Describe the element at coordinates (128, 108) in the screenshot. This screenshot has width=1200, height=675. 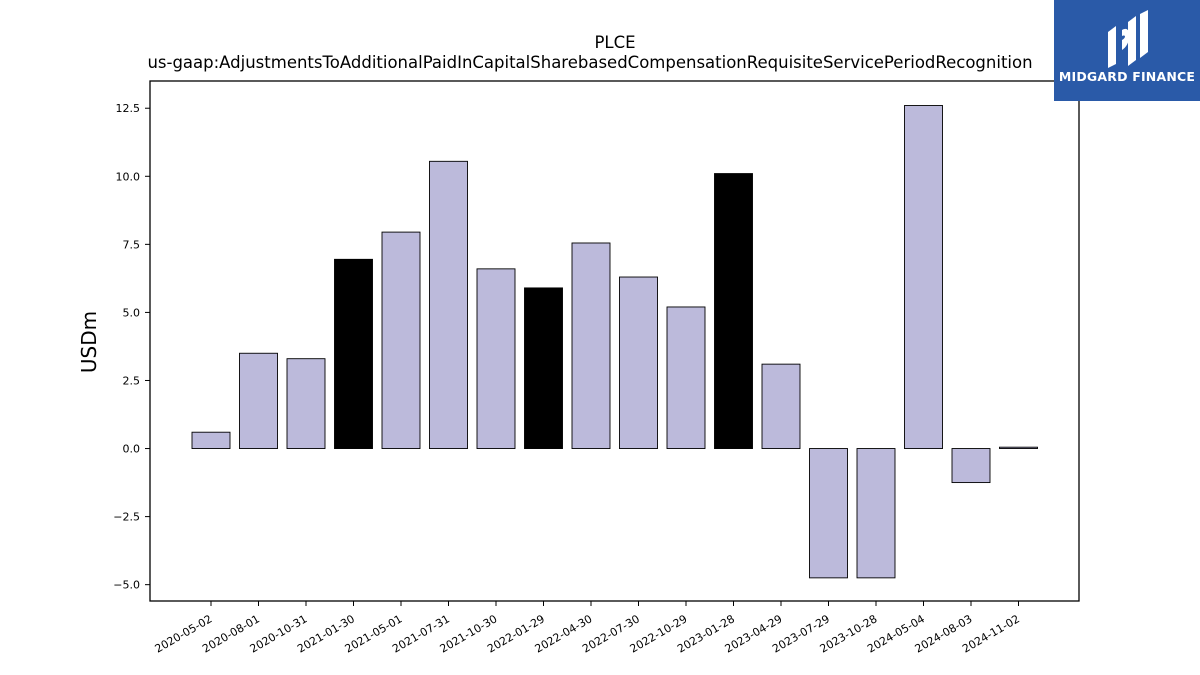
I see `y-tick-label: 12.5` at that location.